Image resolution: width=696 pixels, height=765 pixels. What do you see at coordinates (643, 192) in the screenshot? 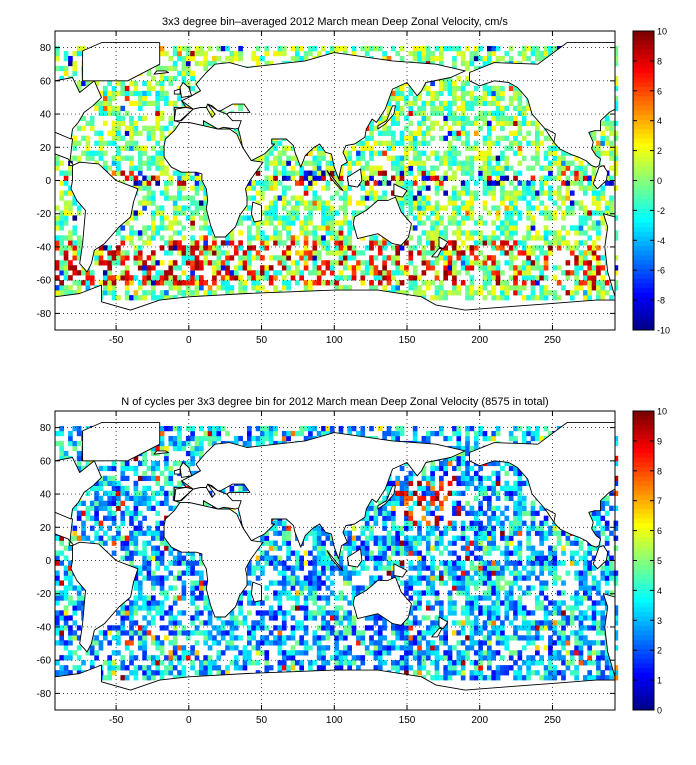
I see `colorbar-step` at bounding box center [643, 192].